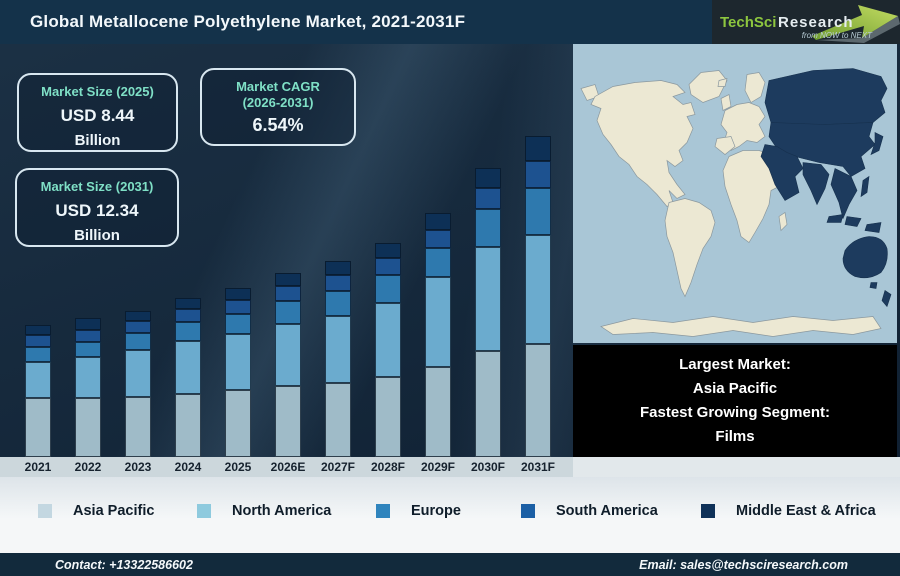 The image size is (900, 576). What do you see at coordinates (735, 412) in the screenshot?
I see `callout-line-3: Fastest Growing Segment:` at bounding box center [735, 412].